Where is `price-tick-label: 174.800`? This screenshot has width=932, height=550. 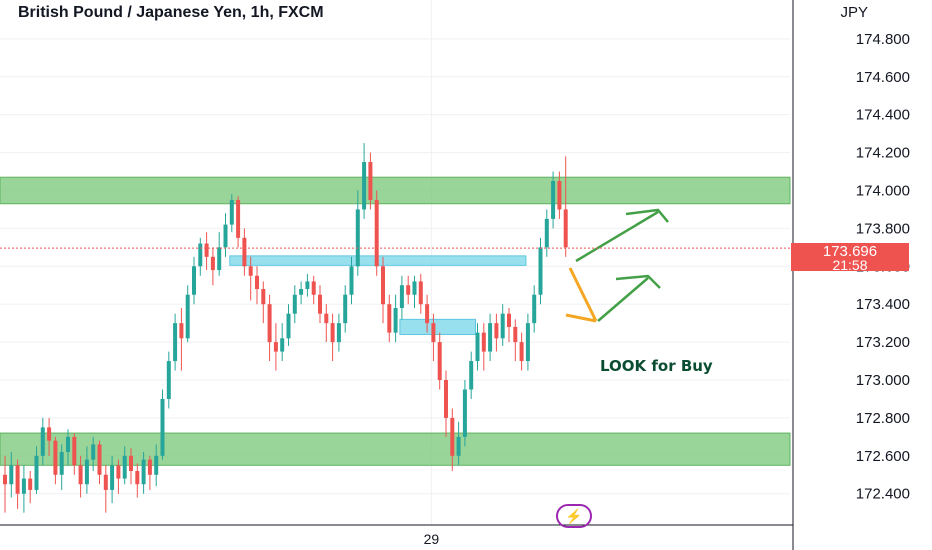
price-tick-label: 174.800 is located at coordinates (883, 39).